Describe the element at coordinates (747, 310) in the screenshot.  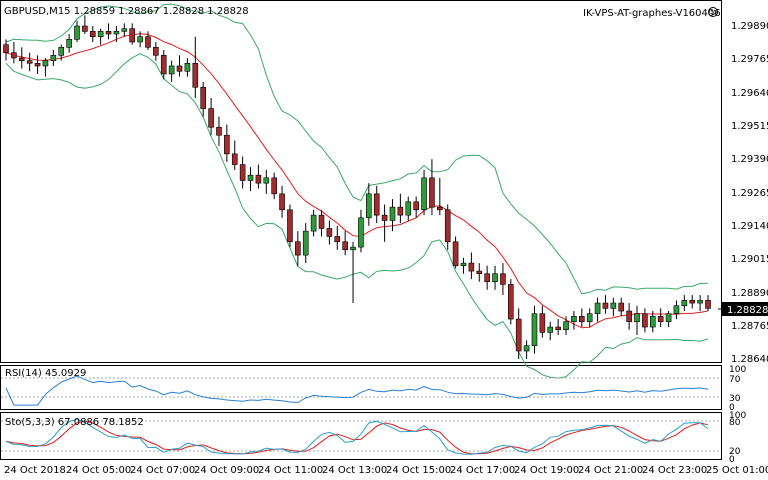
I see `svg-text: 1.28828` at that location.